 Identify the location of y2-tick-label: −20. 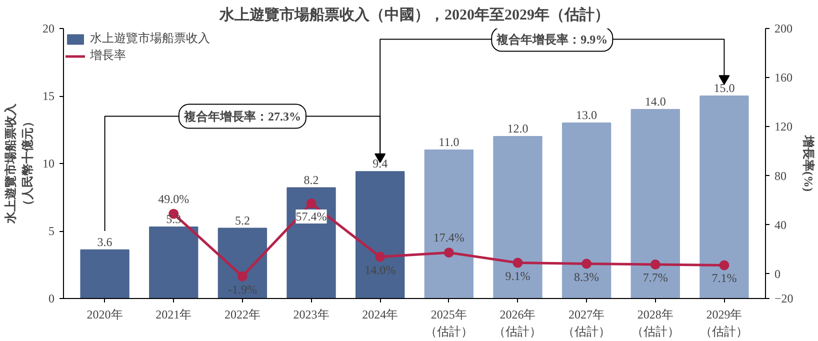
(784, 299).